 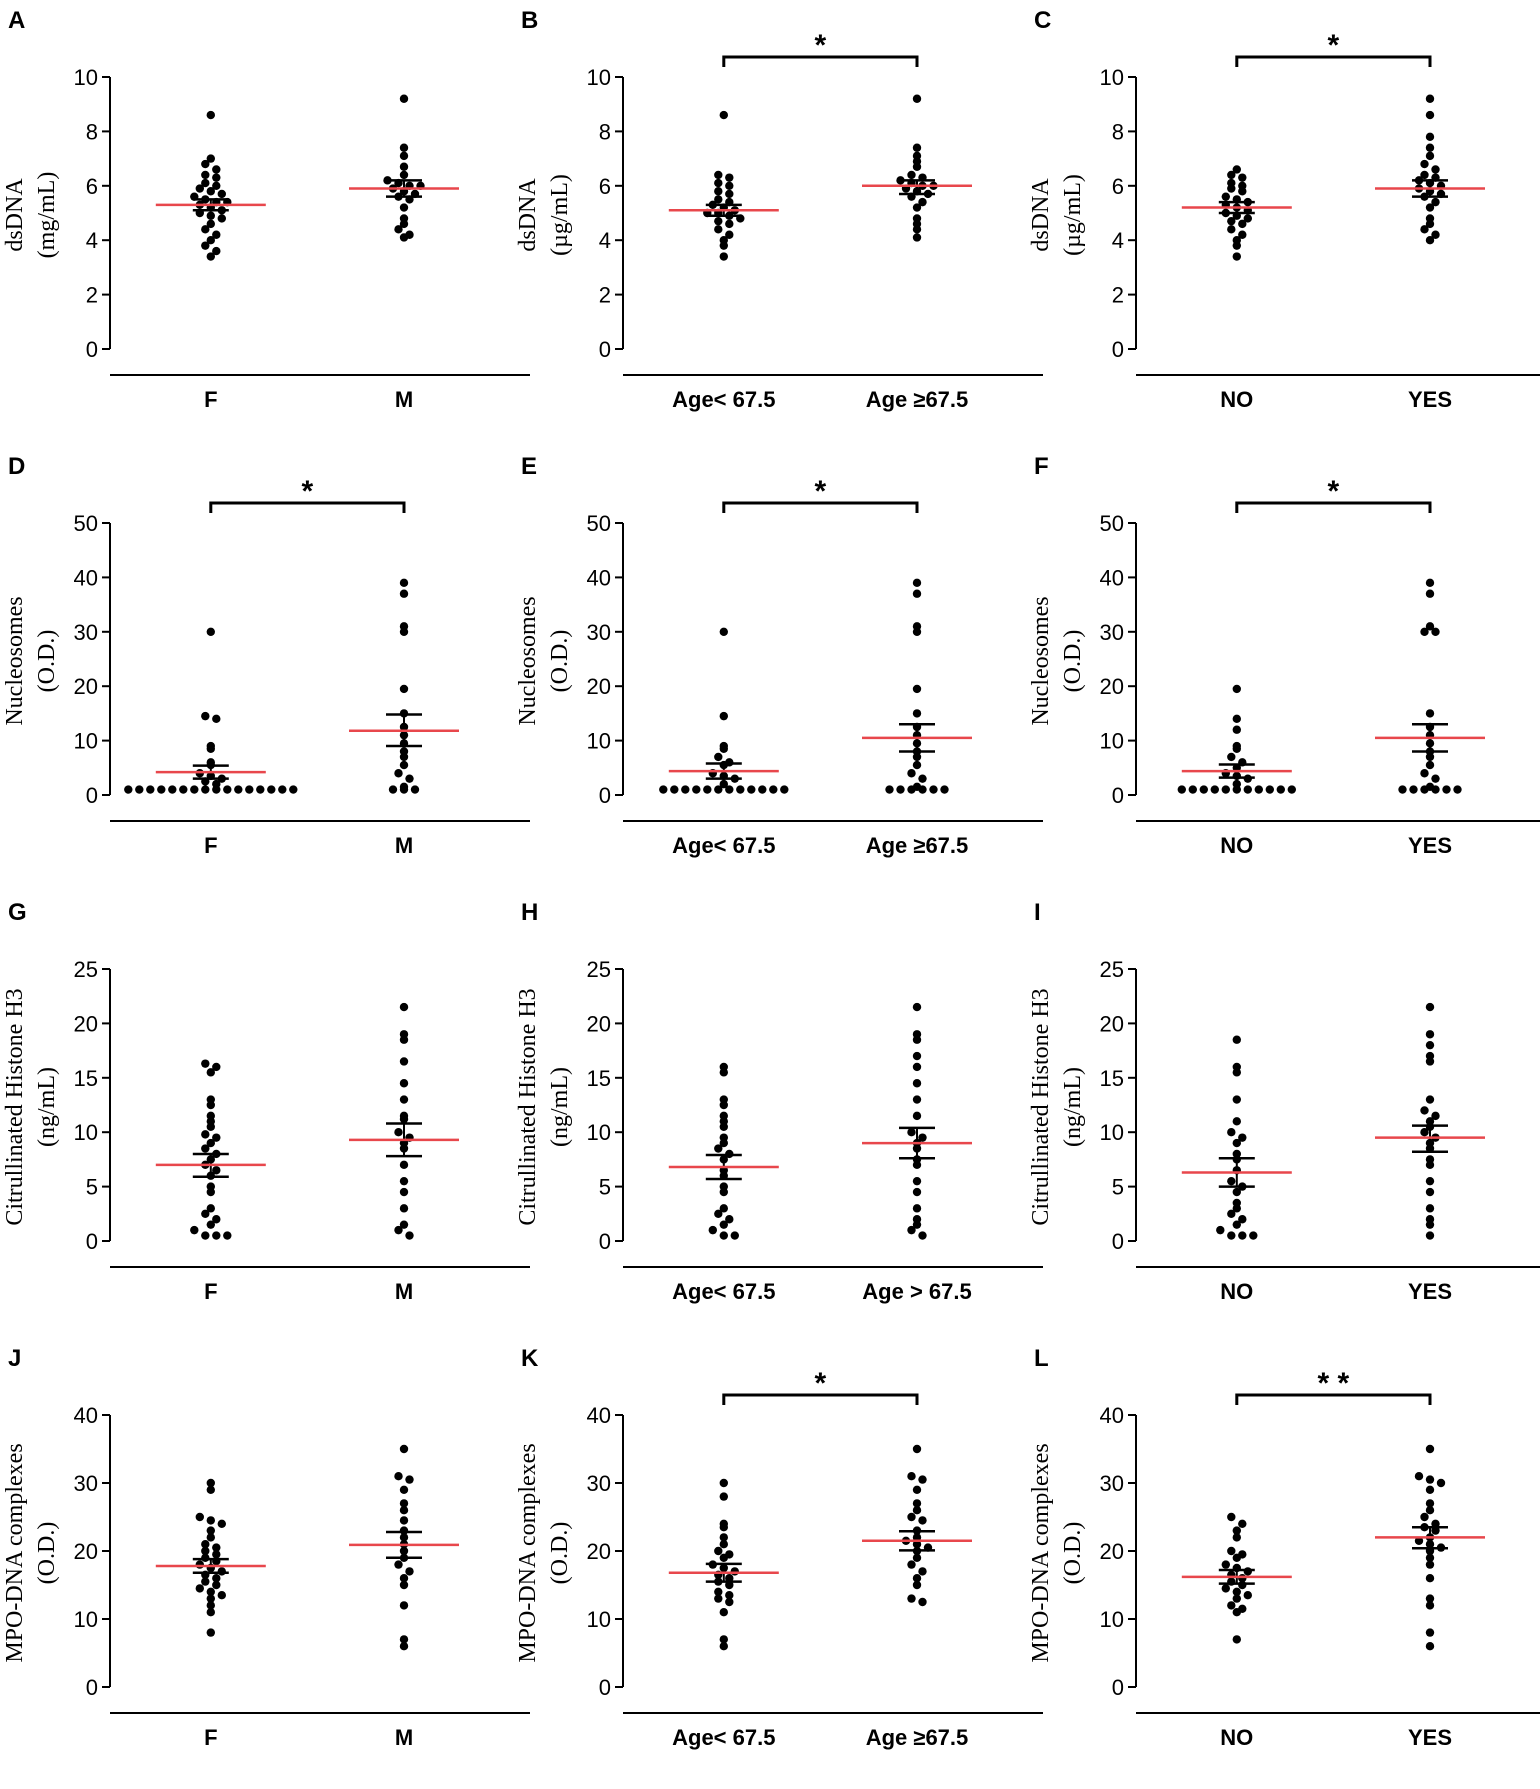 I want to click on significance-bracket, so click(x=1333, y=1399).